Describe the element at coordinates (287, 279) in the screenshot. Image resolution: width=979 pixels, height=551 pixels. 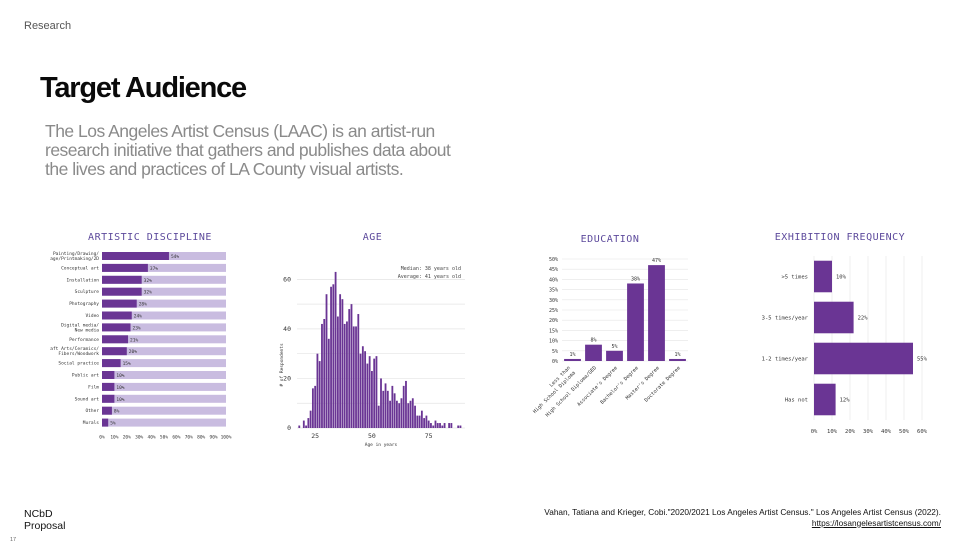
I see `y-tick-label: 60` at that location.